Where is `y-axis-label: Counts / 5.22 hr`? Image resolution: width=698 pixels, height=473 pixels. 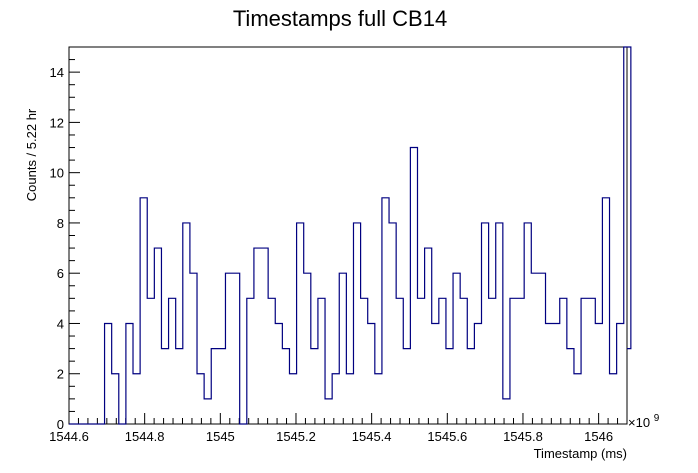 y-axis-label: Counts / 5.22 hr is located at coordinates (31, 154).